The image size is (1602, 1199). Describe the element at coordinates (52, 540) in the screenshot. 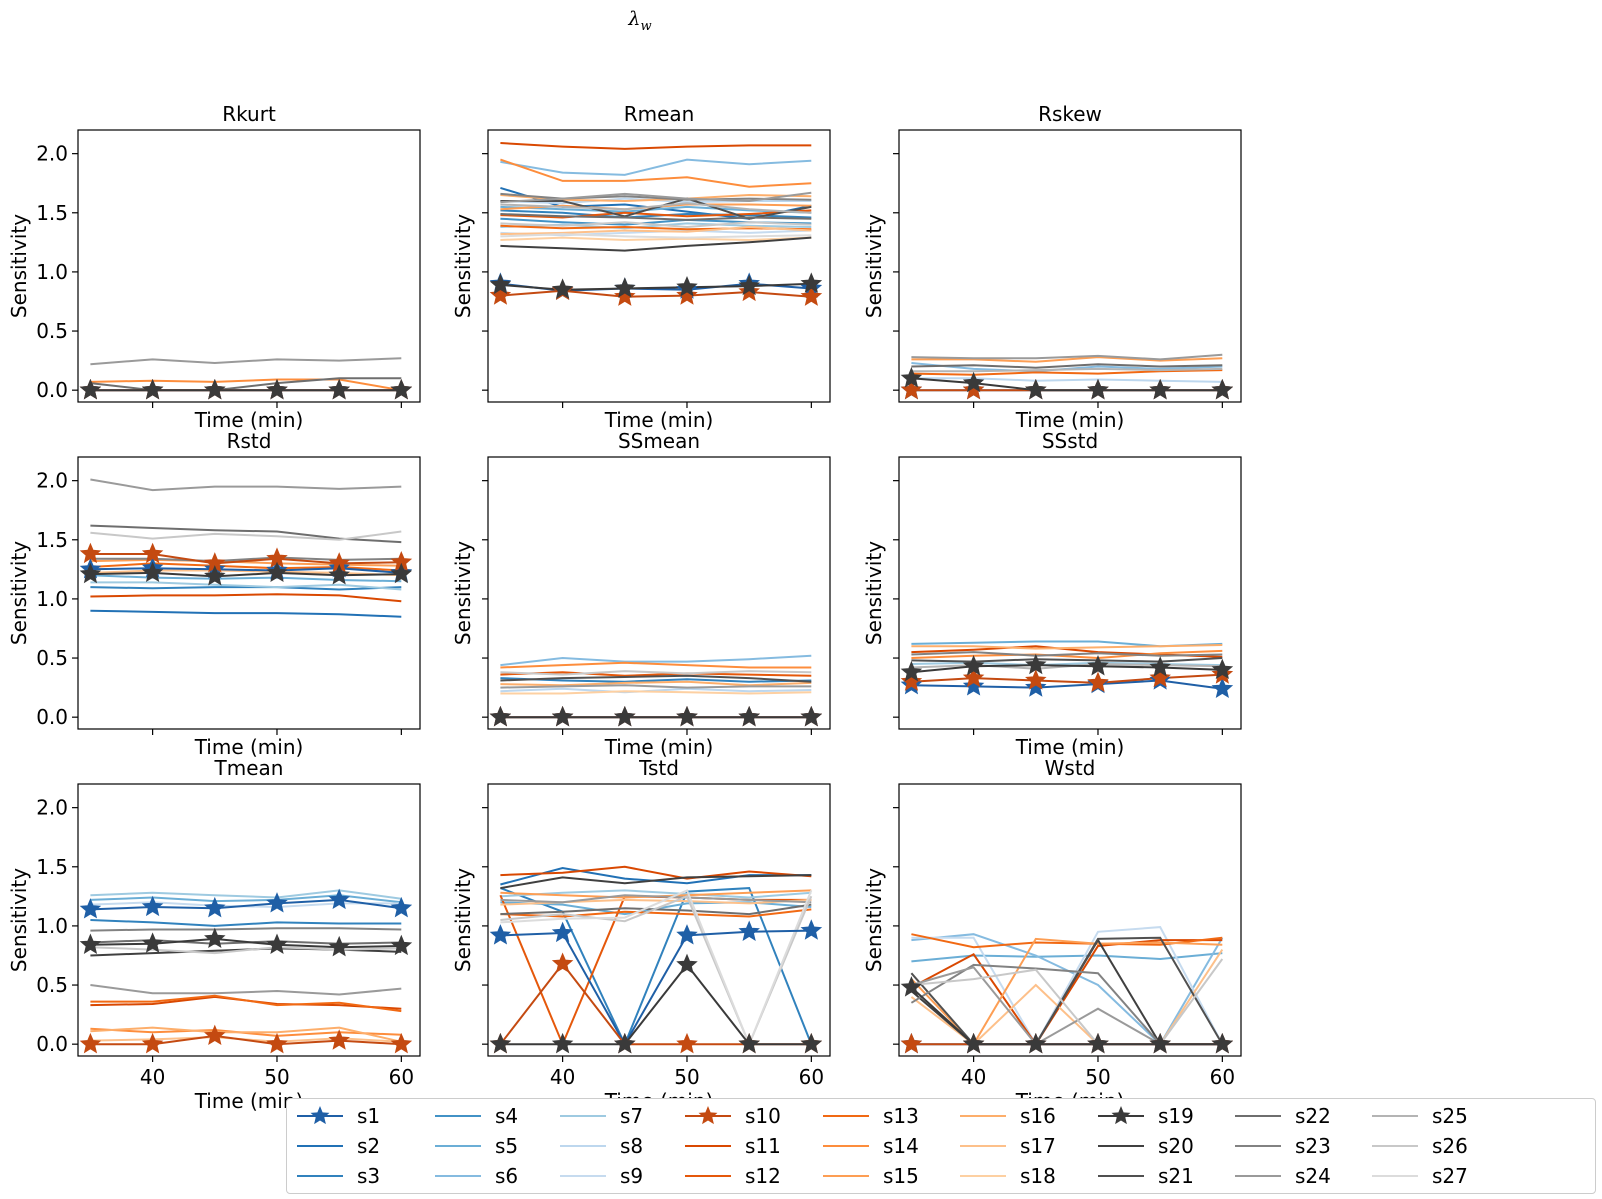

I see `y-tick-label: 1.5` at that location.